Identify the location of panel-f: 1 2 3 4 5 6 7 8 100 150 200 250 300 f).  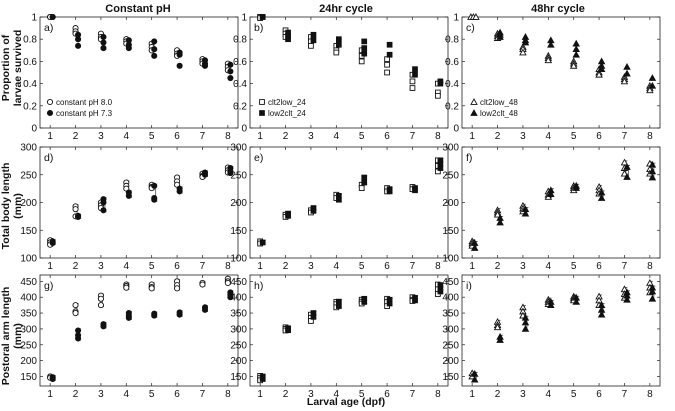
(551, 207).